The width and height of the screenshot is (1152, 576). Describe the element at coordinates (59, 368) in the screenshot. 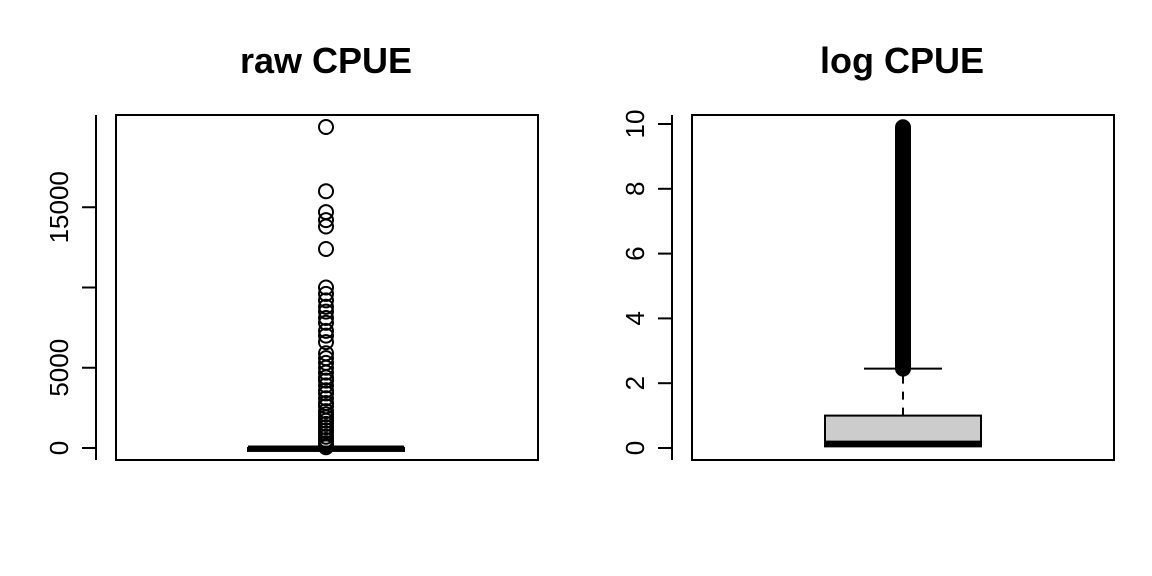

I see `y-tick-label: 5000` at that location.